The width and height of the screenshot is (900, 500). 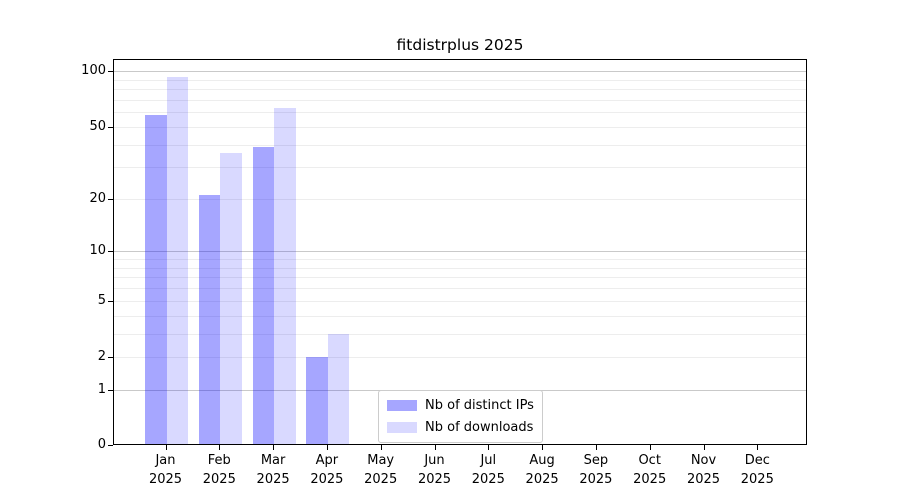 I want to click on legend-swatch-distinct-ips, so click(x=402, y=405).